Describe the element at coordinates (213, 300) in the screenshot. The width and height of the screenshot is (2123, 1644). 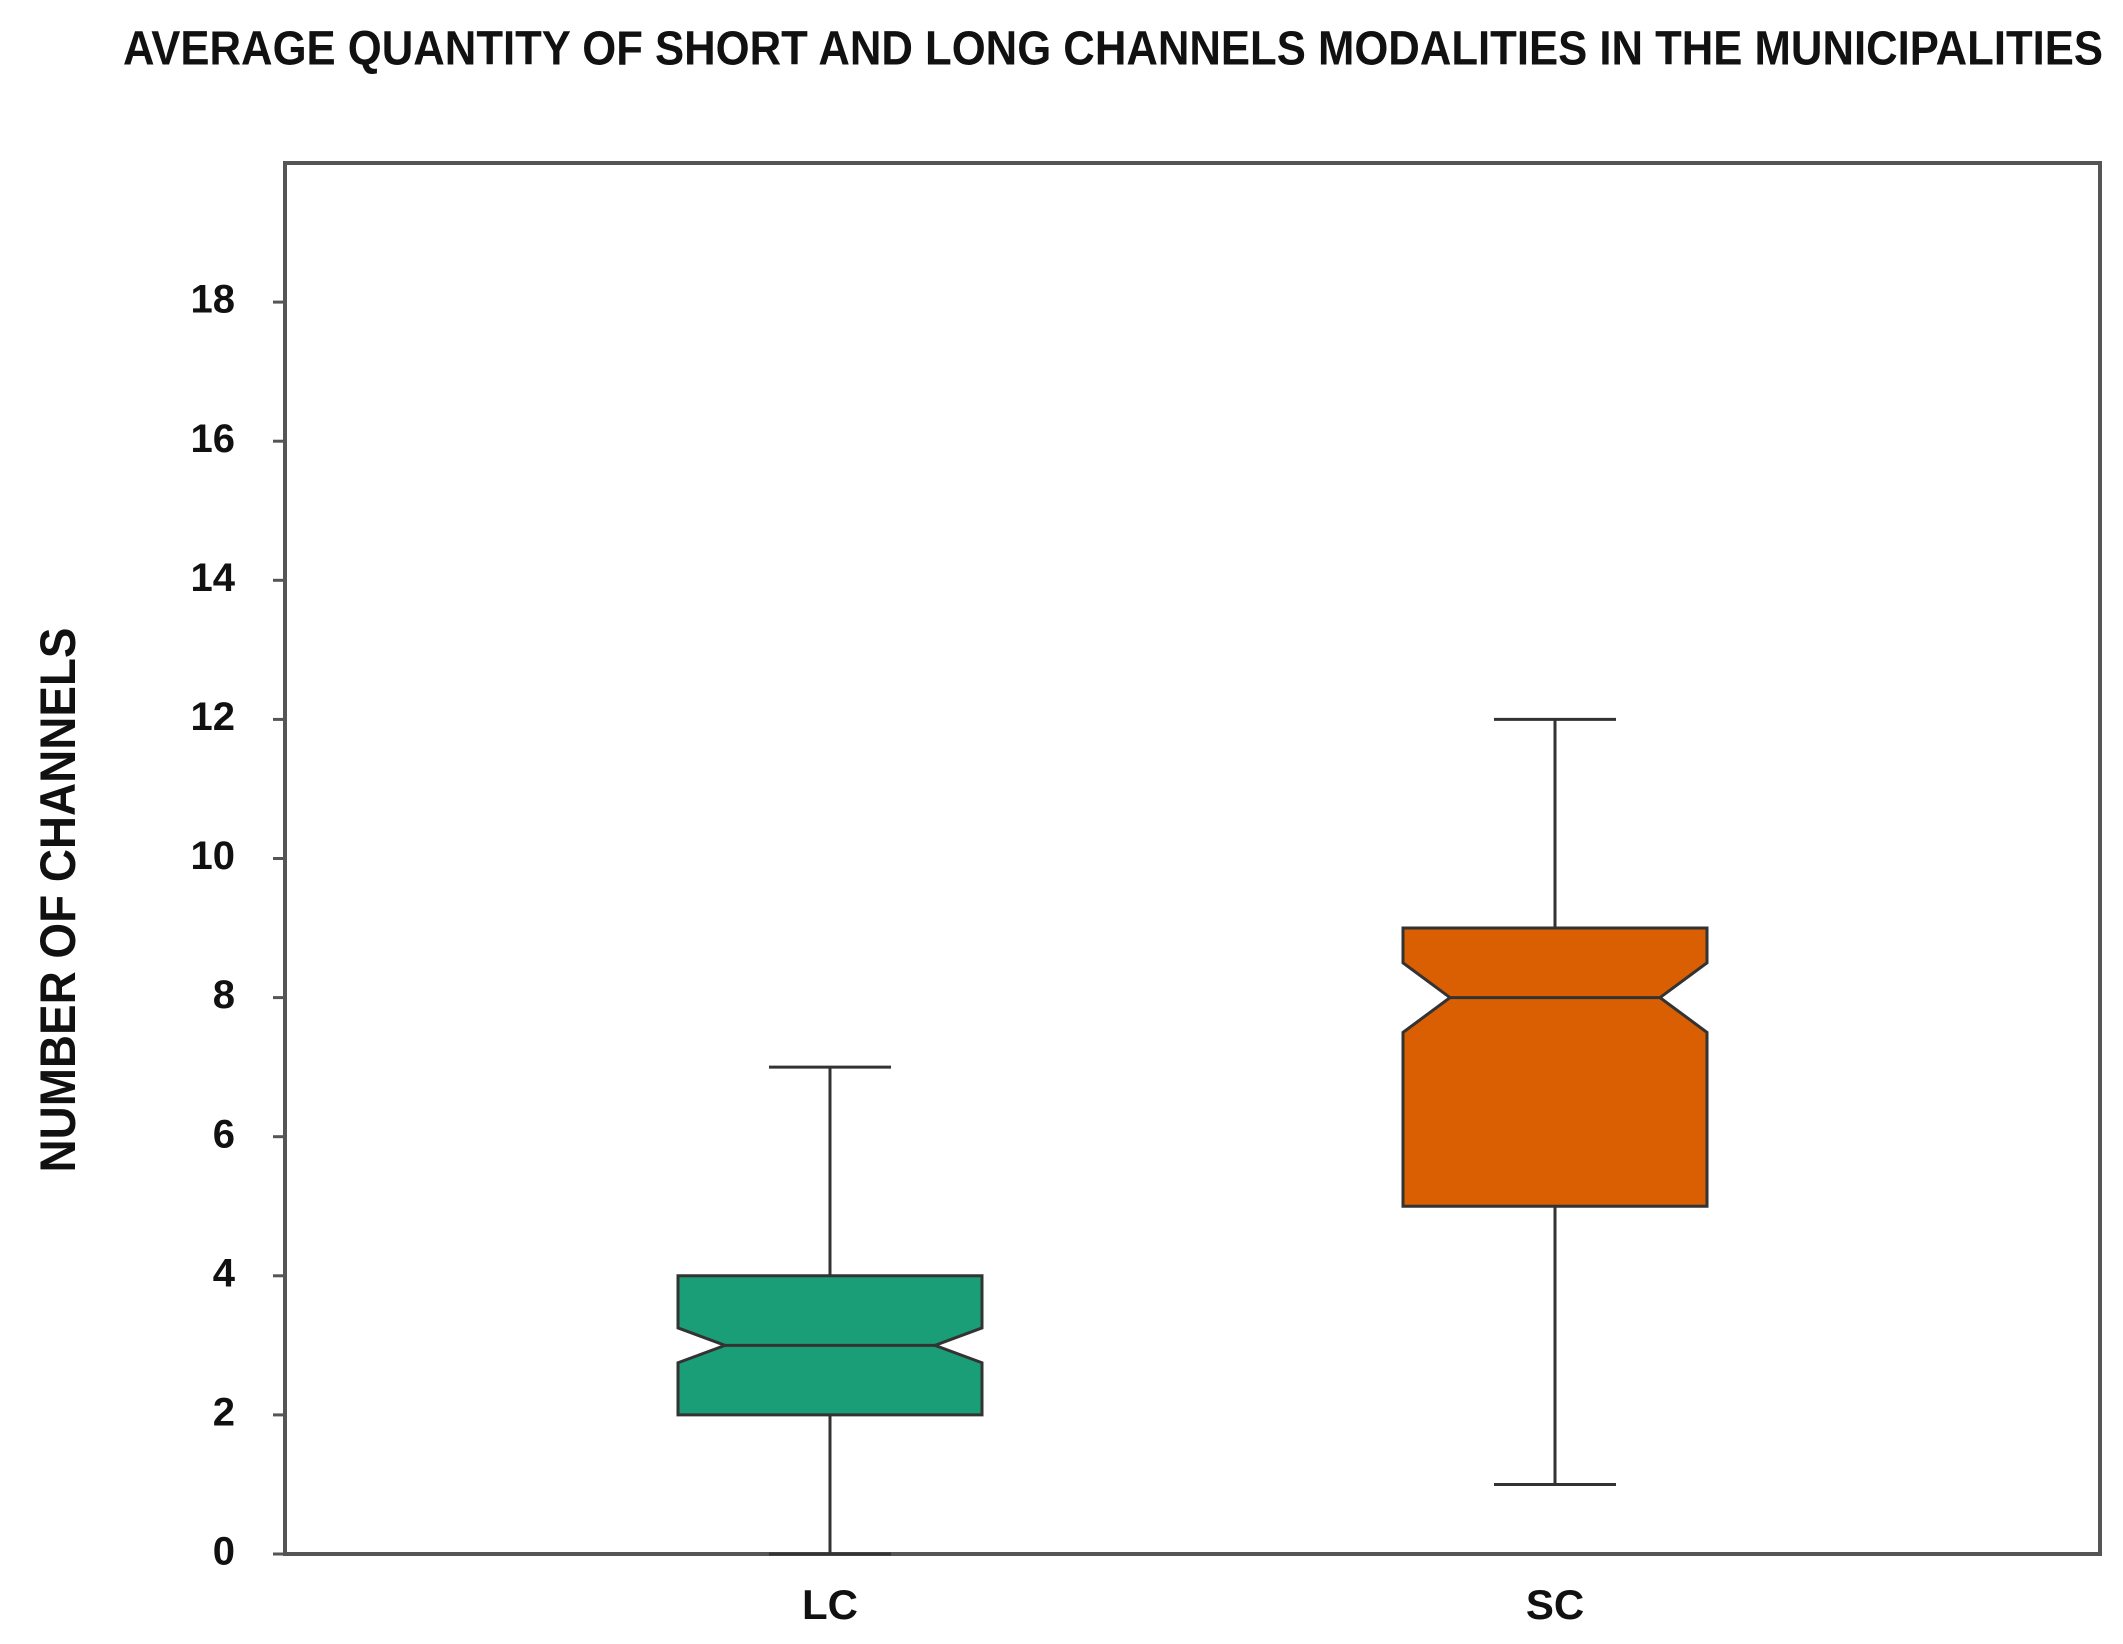
I see `y-tick-label: 18` at that location.